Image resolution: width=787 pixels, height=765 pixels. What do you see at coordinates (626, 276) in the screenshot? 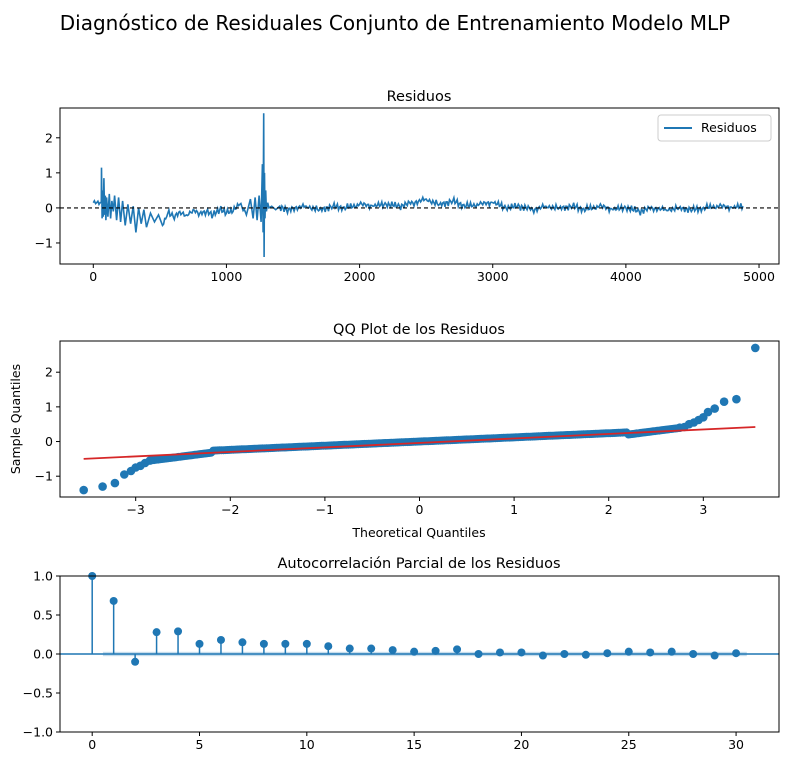
I see `residuals-xtick-label: 4000` at bounding box center [626, 276].